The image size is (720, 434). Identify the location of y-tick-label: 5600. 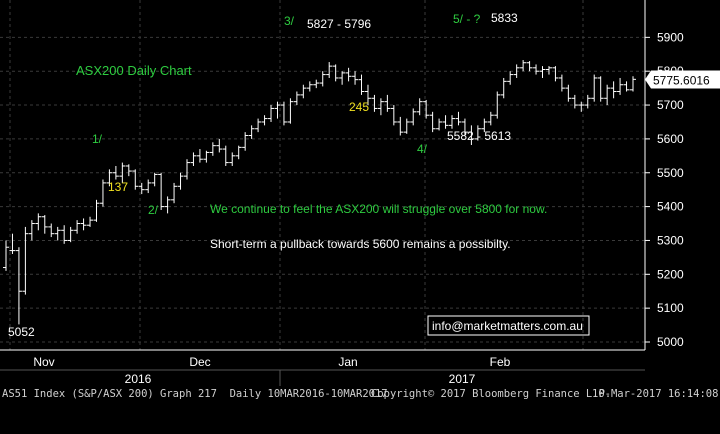
(670, 139).